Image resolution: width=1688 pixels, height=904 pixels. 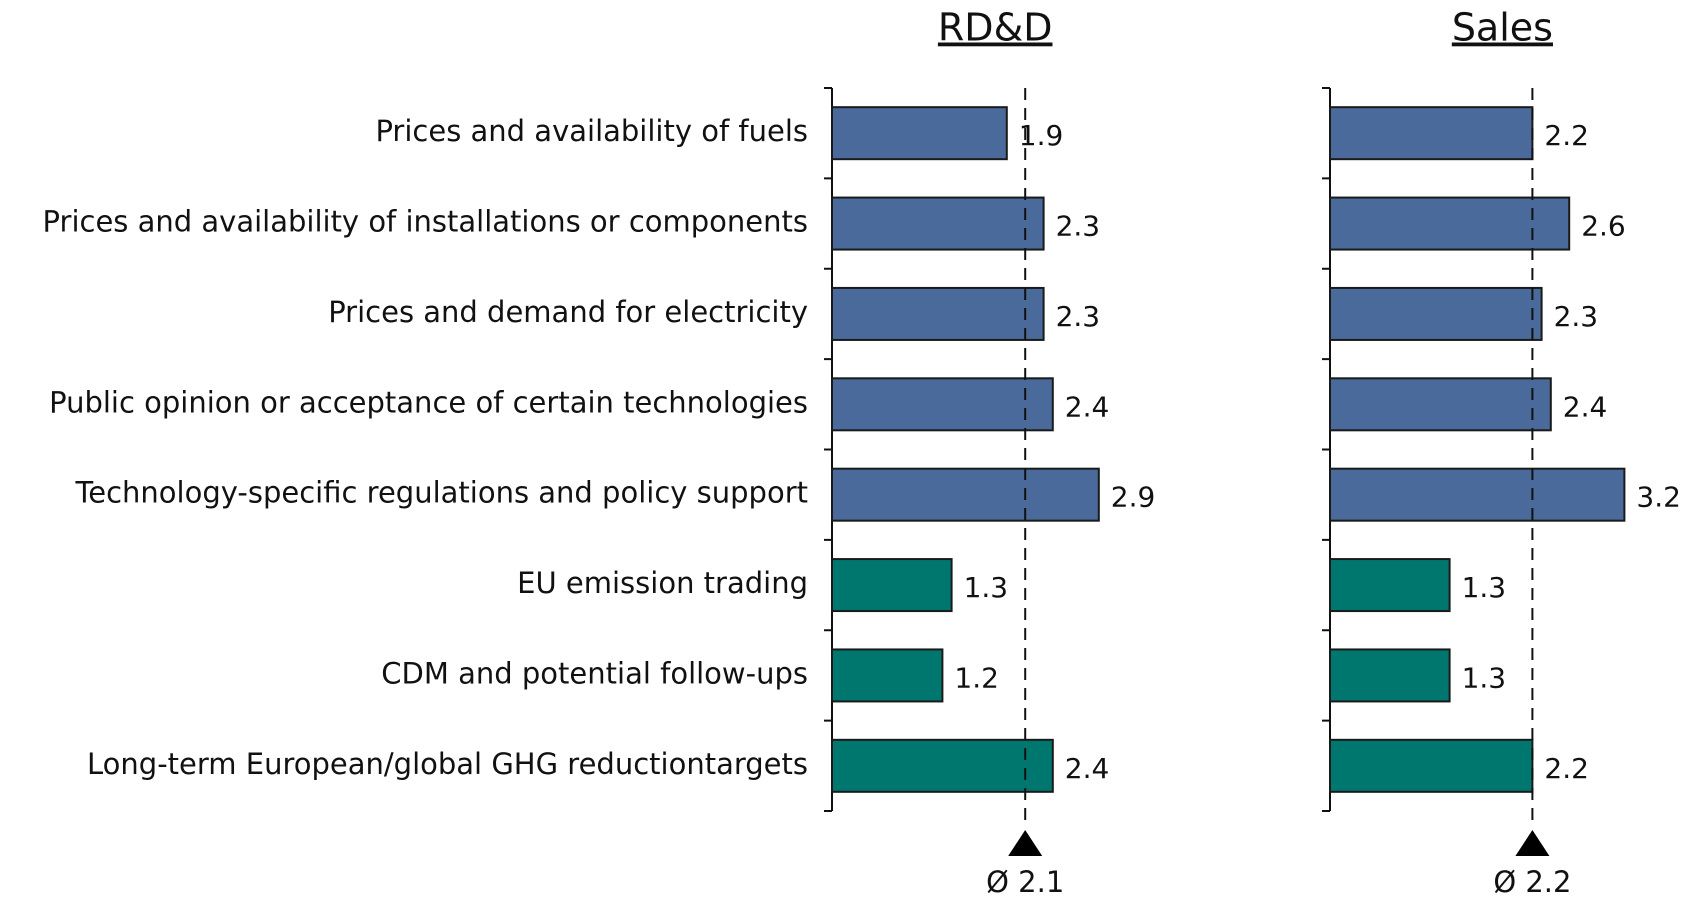 I want to click on mean-label: Ø 2.2, so click(x=1532, y=882).